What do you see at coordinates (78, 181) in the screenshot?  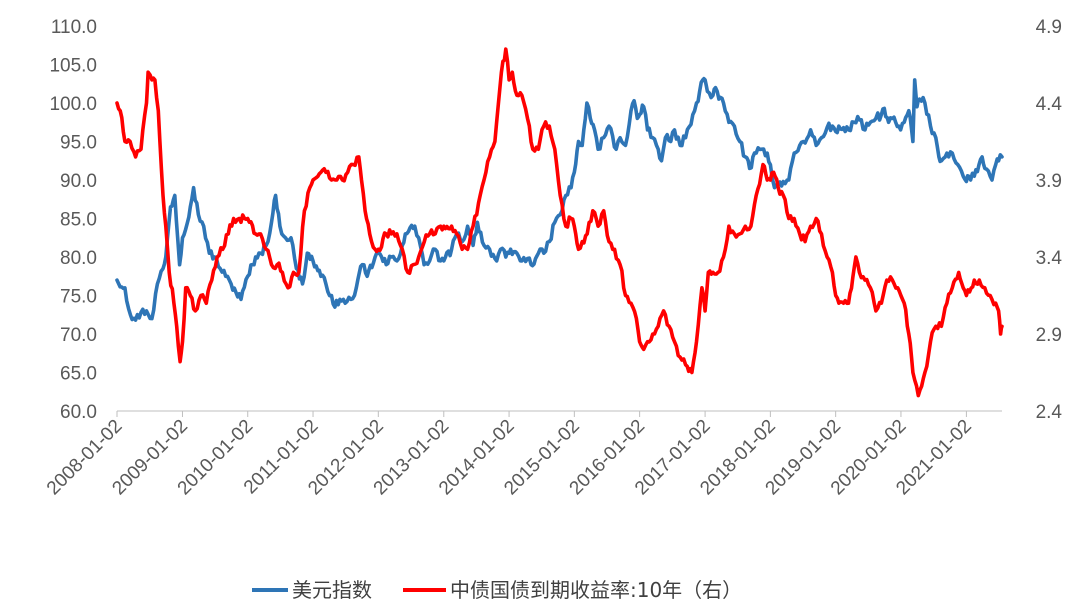 I see `y-left-tick-label: 90.0` at bounding box center [78, 181].